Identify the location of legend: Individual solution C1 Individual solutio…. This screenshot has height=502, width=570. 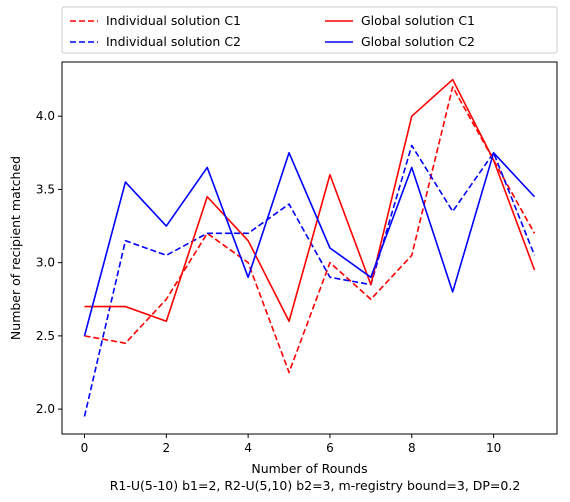
(309, 30).